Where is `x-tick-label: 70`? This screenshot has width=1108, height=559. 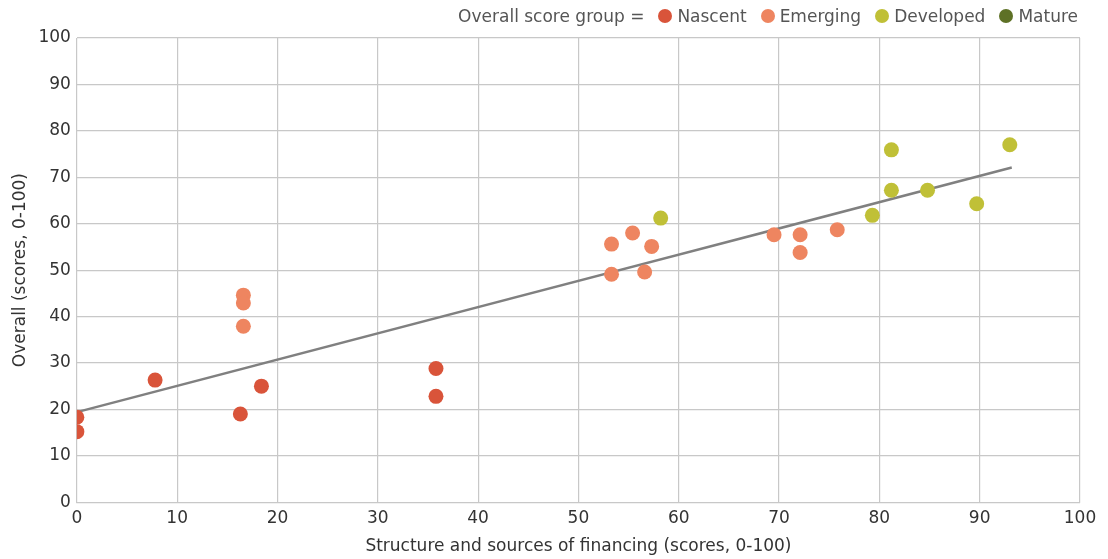
x-tick-label: 70 is located at coordinates (779, 516).